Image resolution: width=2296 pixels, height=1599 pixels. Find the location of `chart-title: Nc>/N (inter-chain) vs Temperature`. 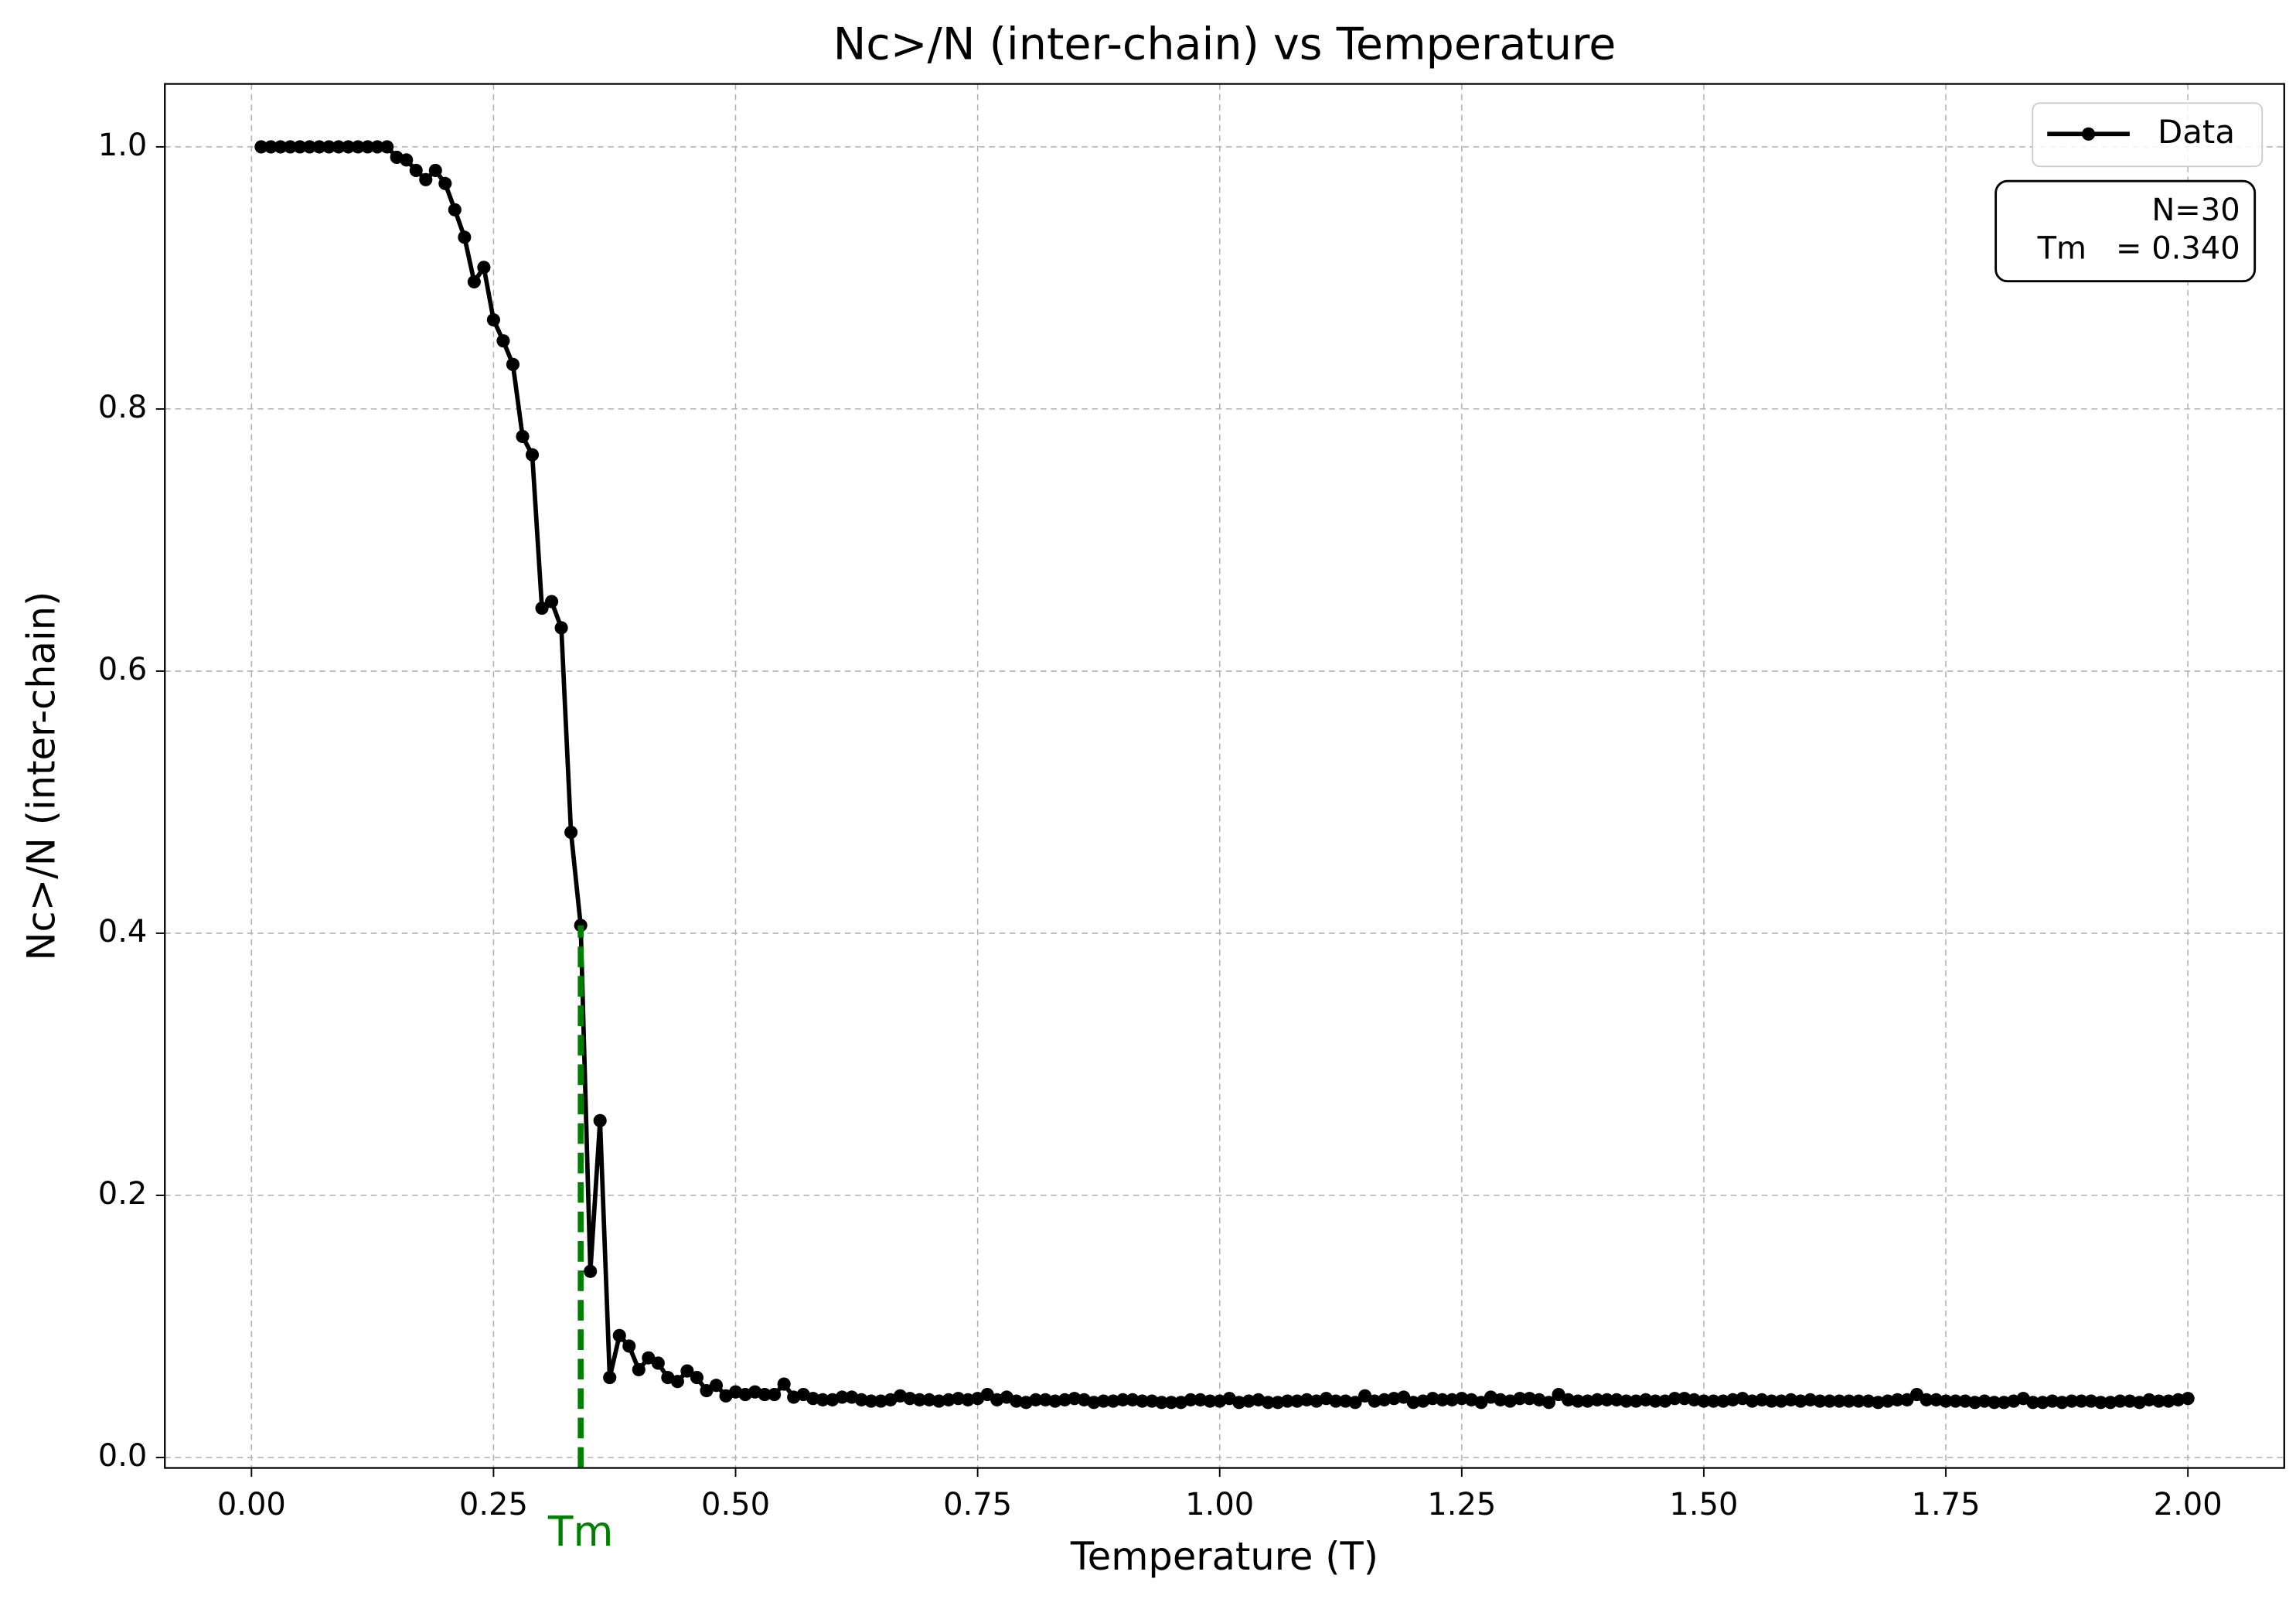

chart-title: Nc>/N (inter-chain) vs Temperature is located at coordinates (1224, 44).